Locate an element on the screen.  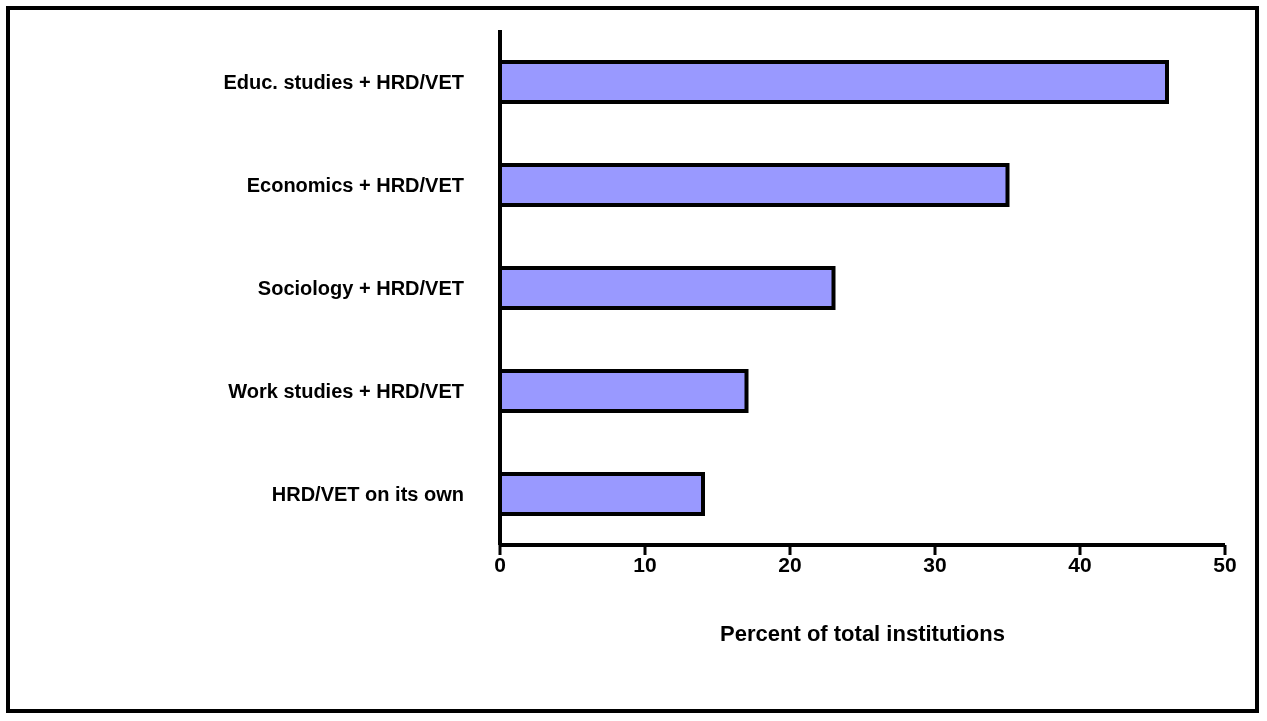
y-tick-label: Educ. studies + HRD/VET is located at coordinates (343, 81).